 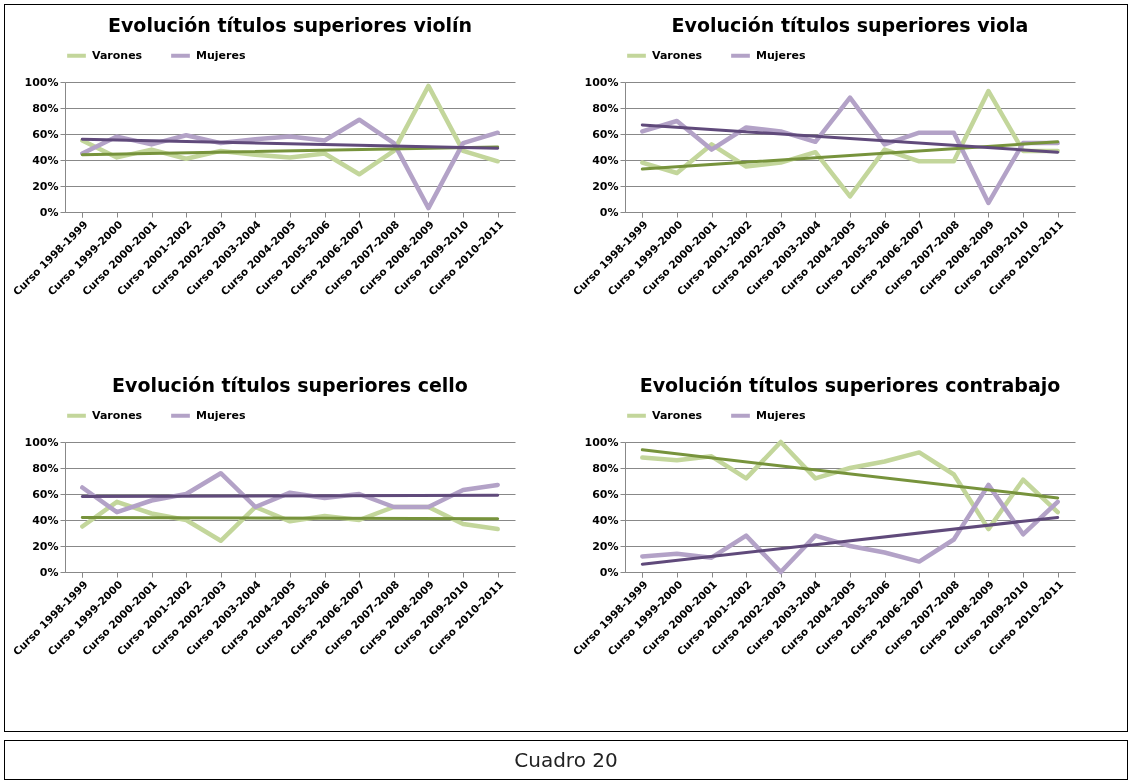 What do you see at coordinates (850, 25) in the screenshot?
I see `chart-title: Evolución títulos superiores viola` at bounding box center [850, 25].